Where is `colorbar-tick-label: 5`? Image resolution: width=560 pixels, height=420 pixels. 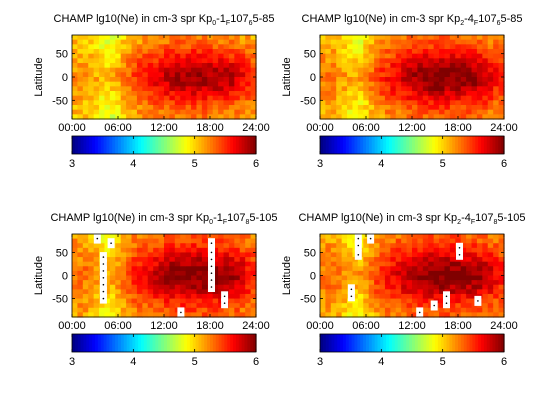 colorbar-tick-label: 5 is located at coordinates (443, 164).